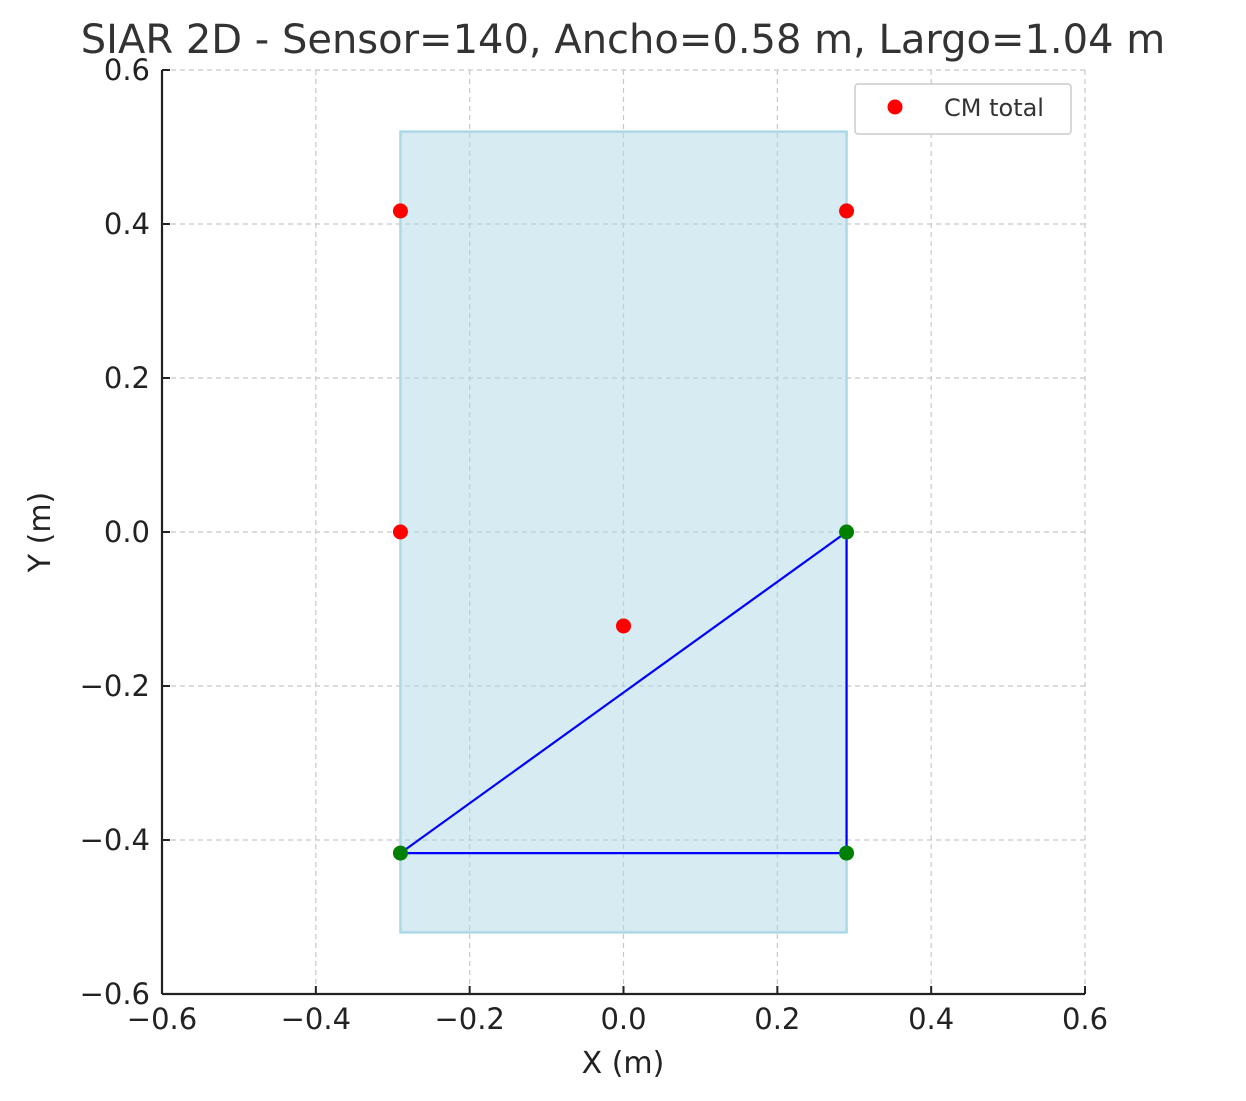  Describe the element at coordinates (127, 378) in the screenshot. I see `y-tick-label-0_2: 0.2` at that location.